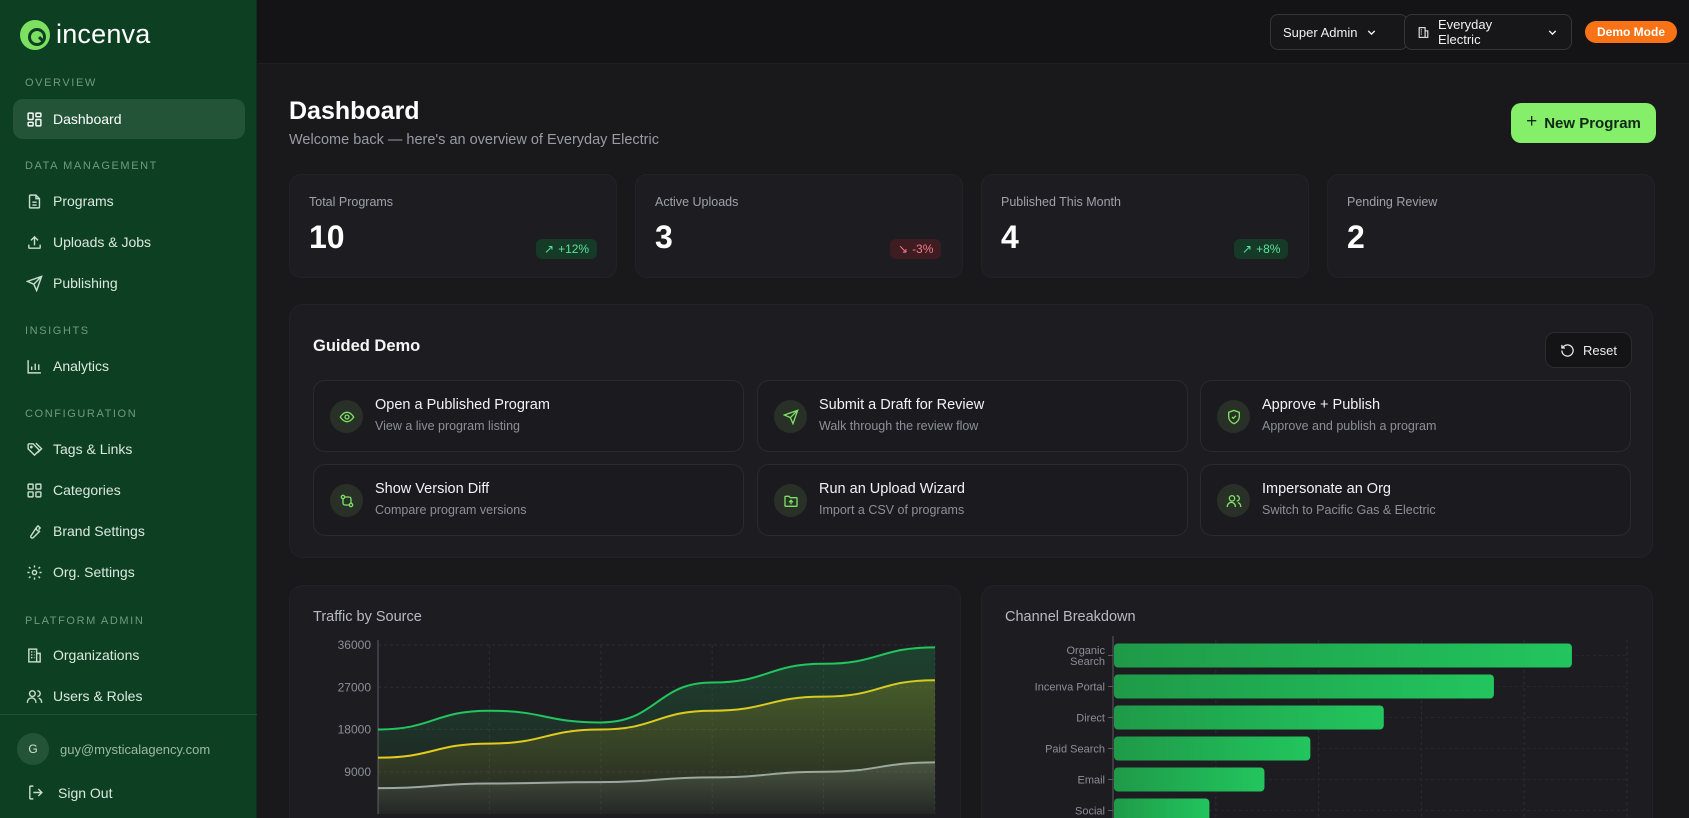 The image size is (1689, 818). I want to click on sidebar-item-label: Tags & Links, so click(93, 449).